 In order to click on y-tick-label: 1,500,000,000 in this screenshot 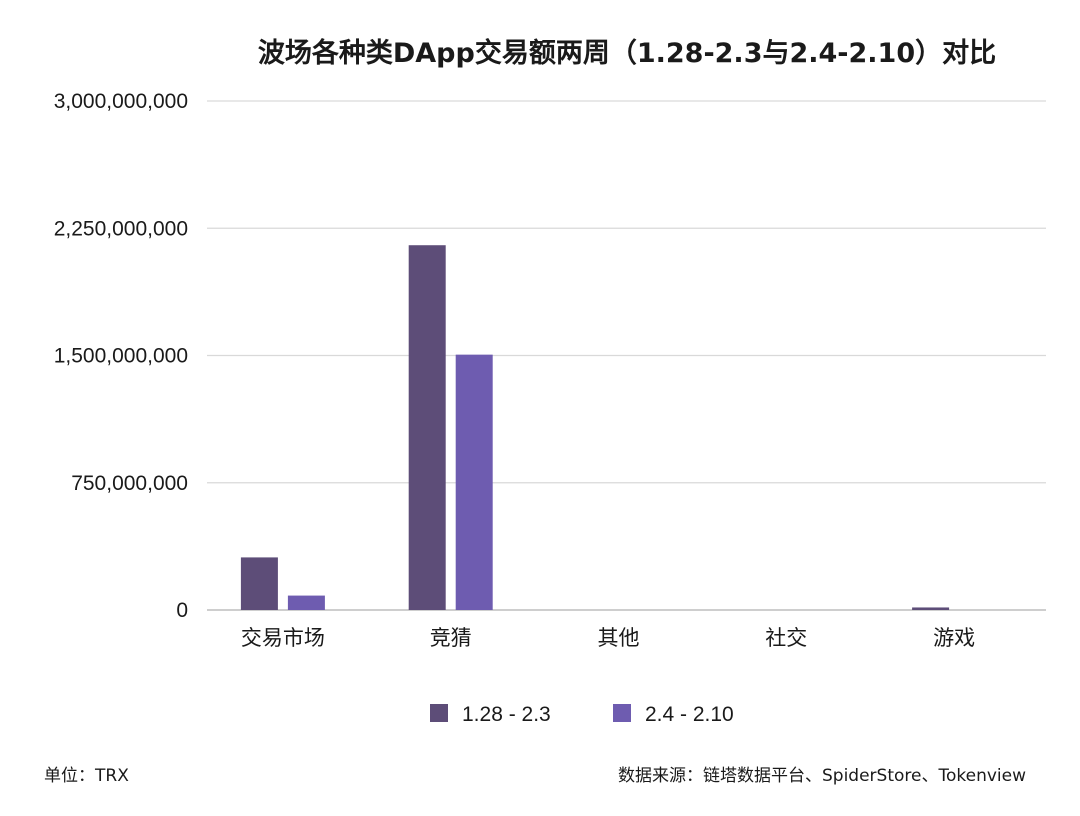, I will do `click(121, 356)`.